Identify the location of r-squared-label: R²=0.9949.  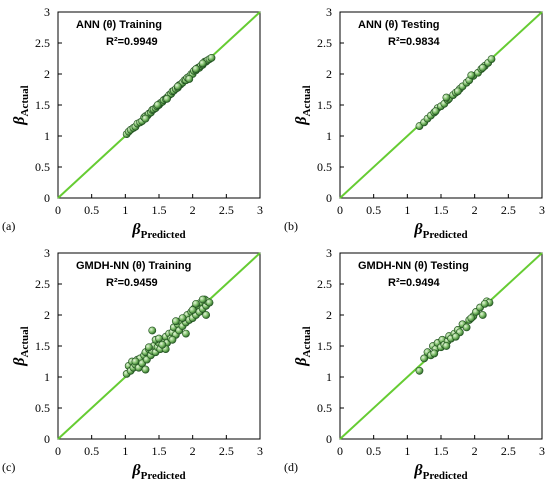
(132, 42).